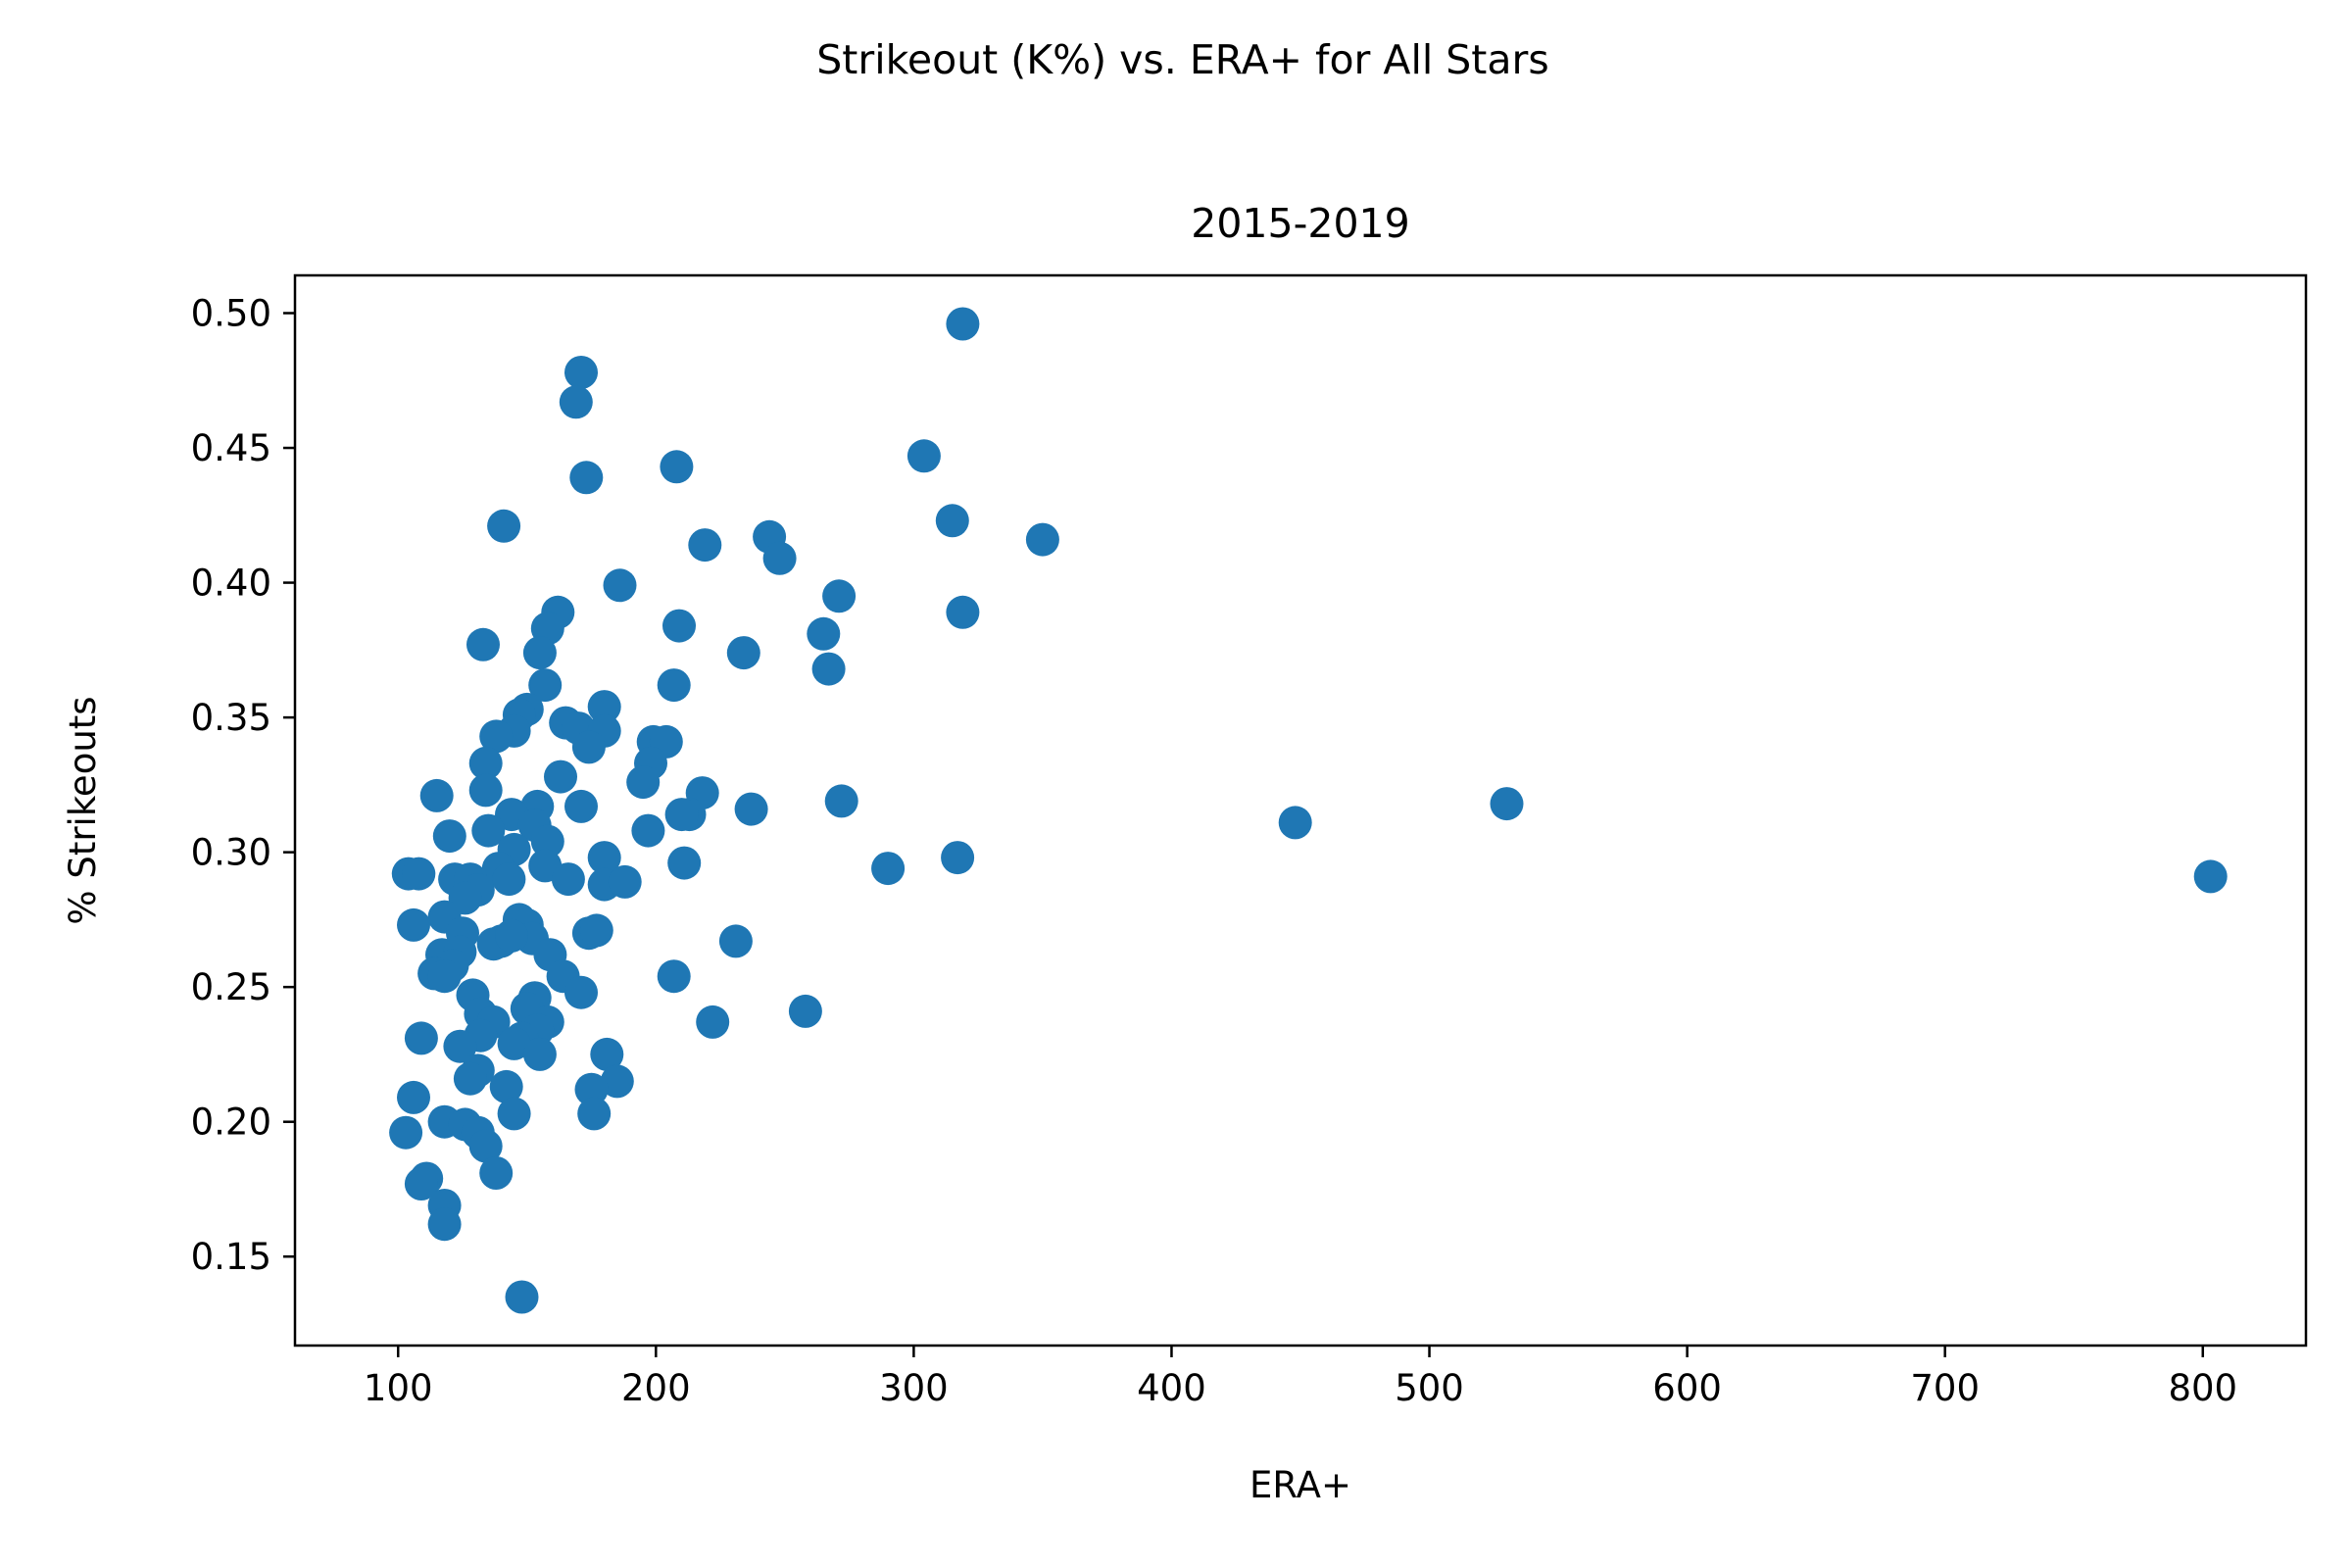 The width and height of the screenshot is (2352, 1568). Describe the element at coordinates (1182, 59) in the screenshot. I see `figure-suptitle: Strikeout (K%) vs. ERA+ for All Stars` at that location.